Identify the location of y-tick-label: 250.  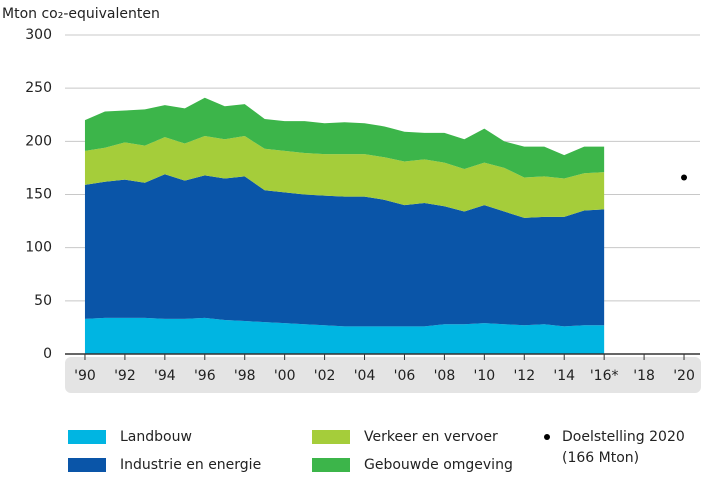
(38, 88).